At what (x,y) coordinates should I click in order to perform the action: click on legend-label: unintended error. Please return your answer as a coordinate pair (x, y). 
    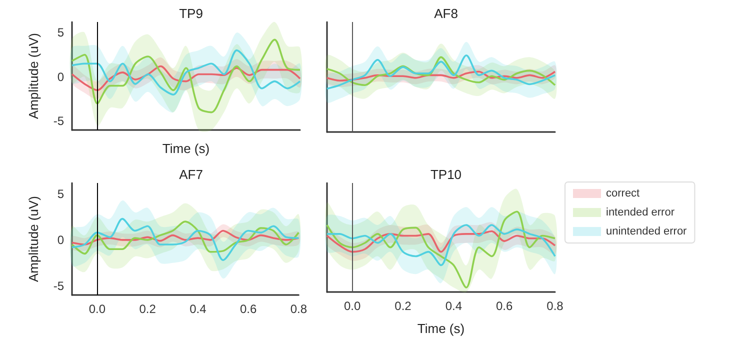
    Looking at the image, I should click on (647, 232).